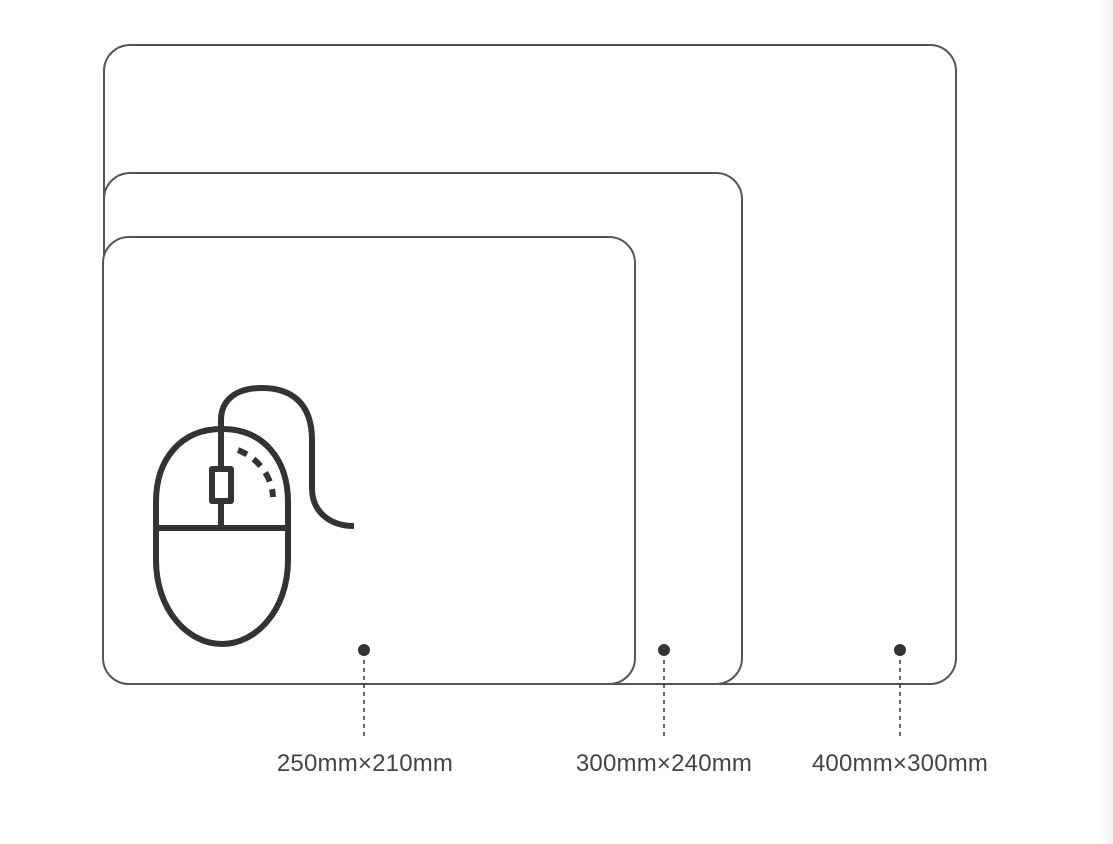 This screenshot has height=844, width=1113. Describe the element at coordinates (664, 691) in the screenshot. I see `size-marker-300x240` at that location.